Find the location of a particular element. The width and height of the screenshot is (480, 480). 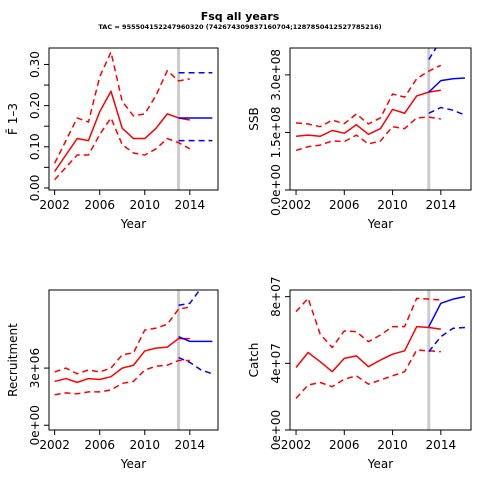

fbar-y-tick-label: 0.20 is located at coordinates (35, 105).